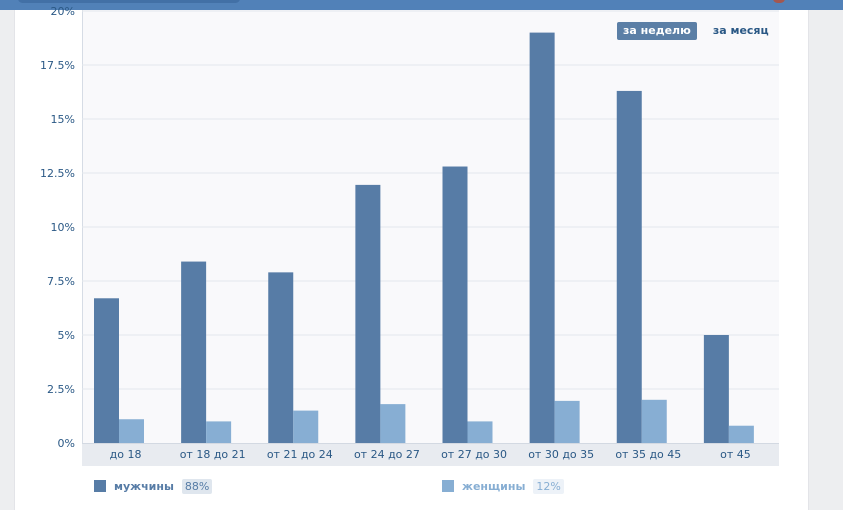 The width and height of the screenshot is (843, 510). What do you see at coordinates (448, 486) in the screenshot?
I see `women-swatch` at bounding box center [448, 486].